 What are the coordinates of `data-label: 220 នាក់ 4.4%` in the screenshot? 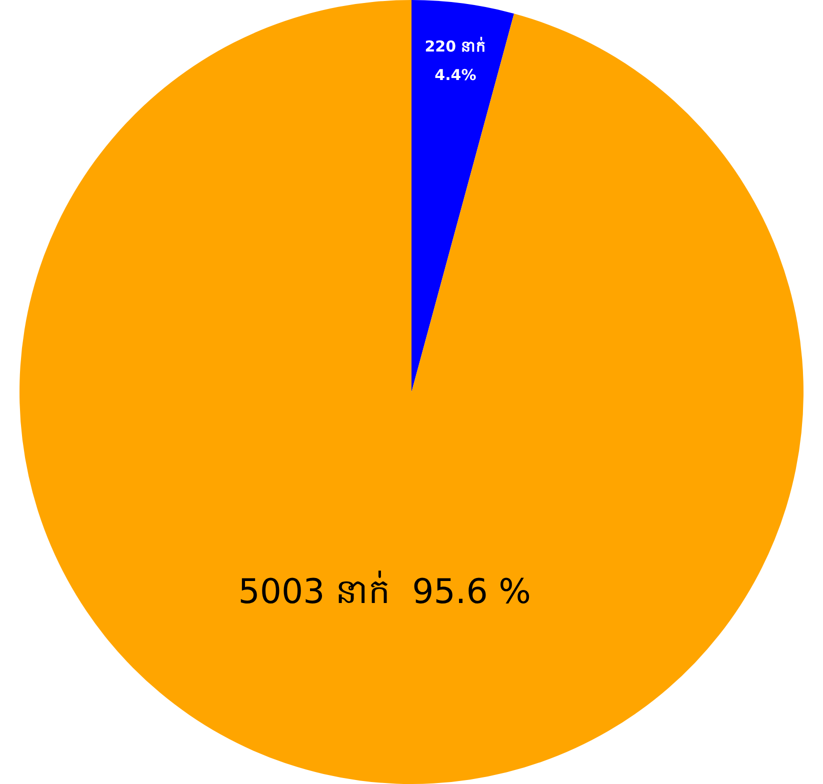 It's located at (455, 60).